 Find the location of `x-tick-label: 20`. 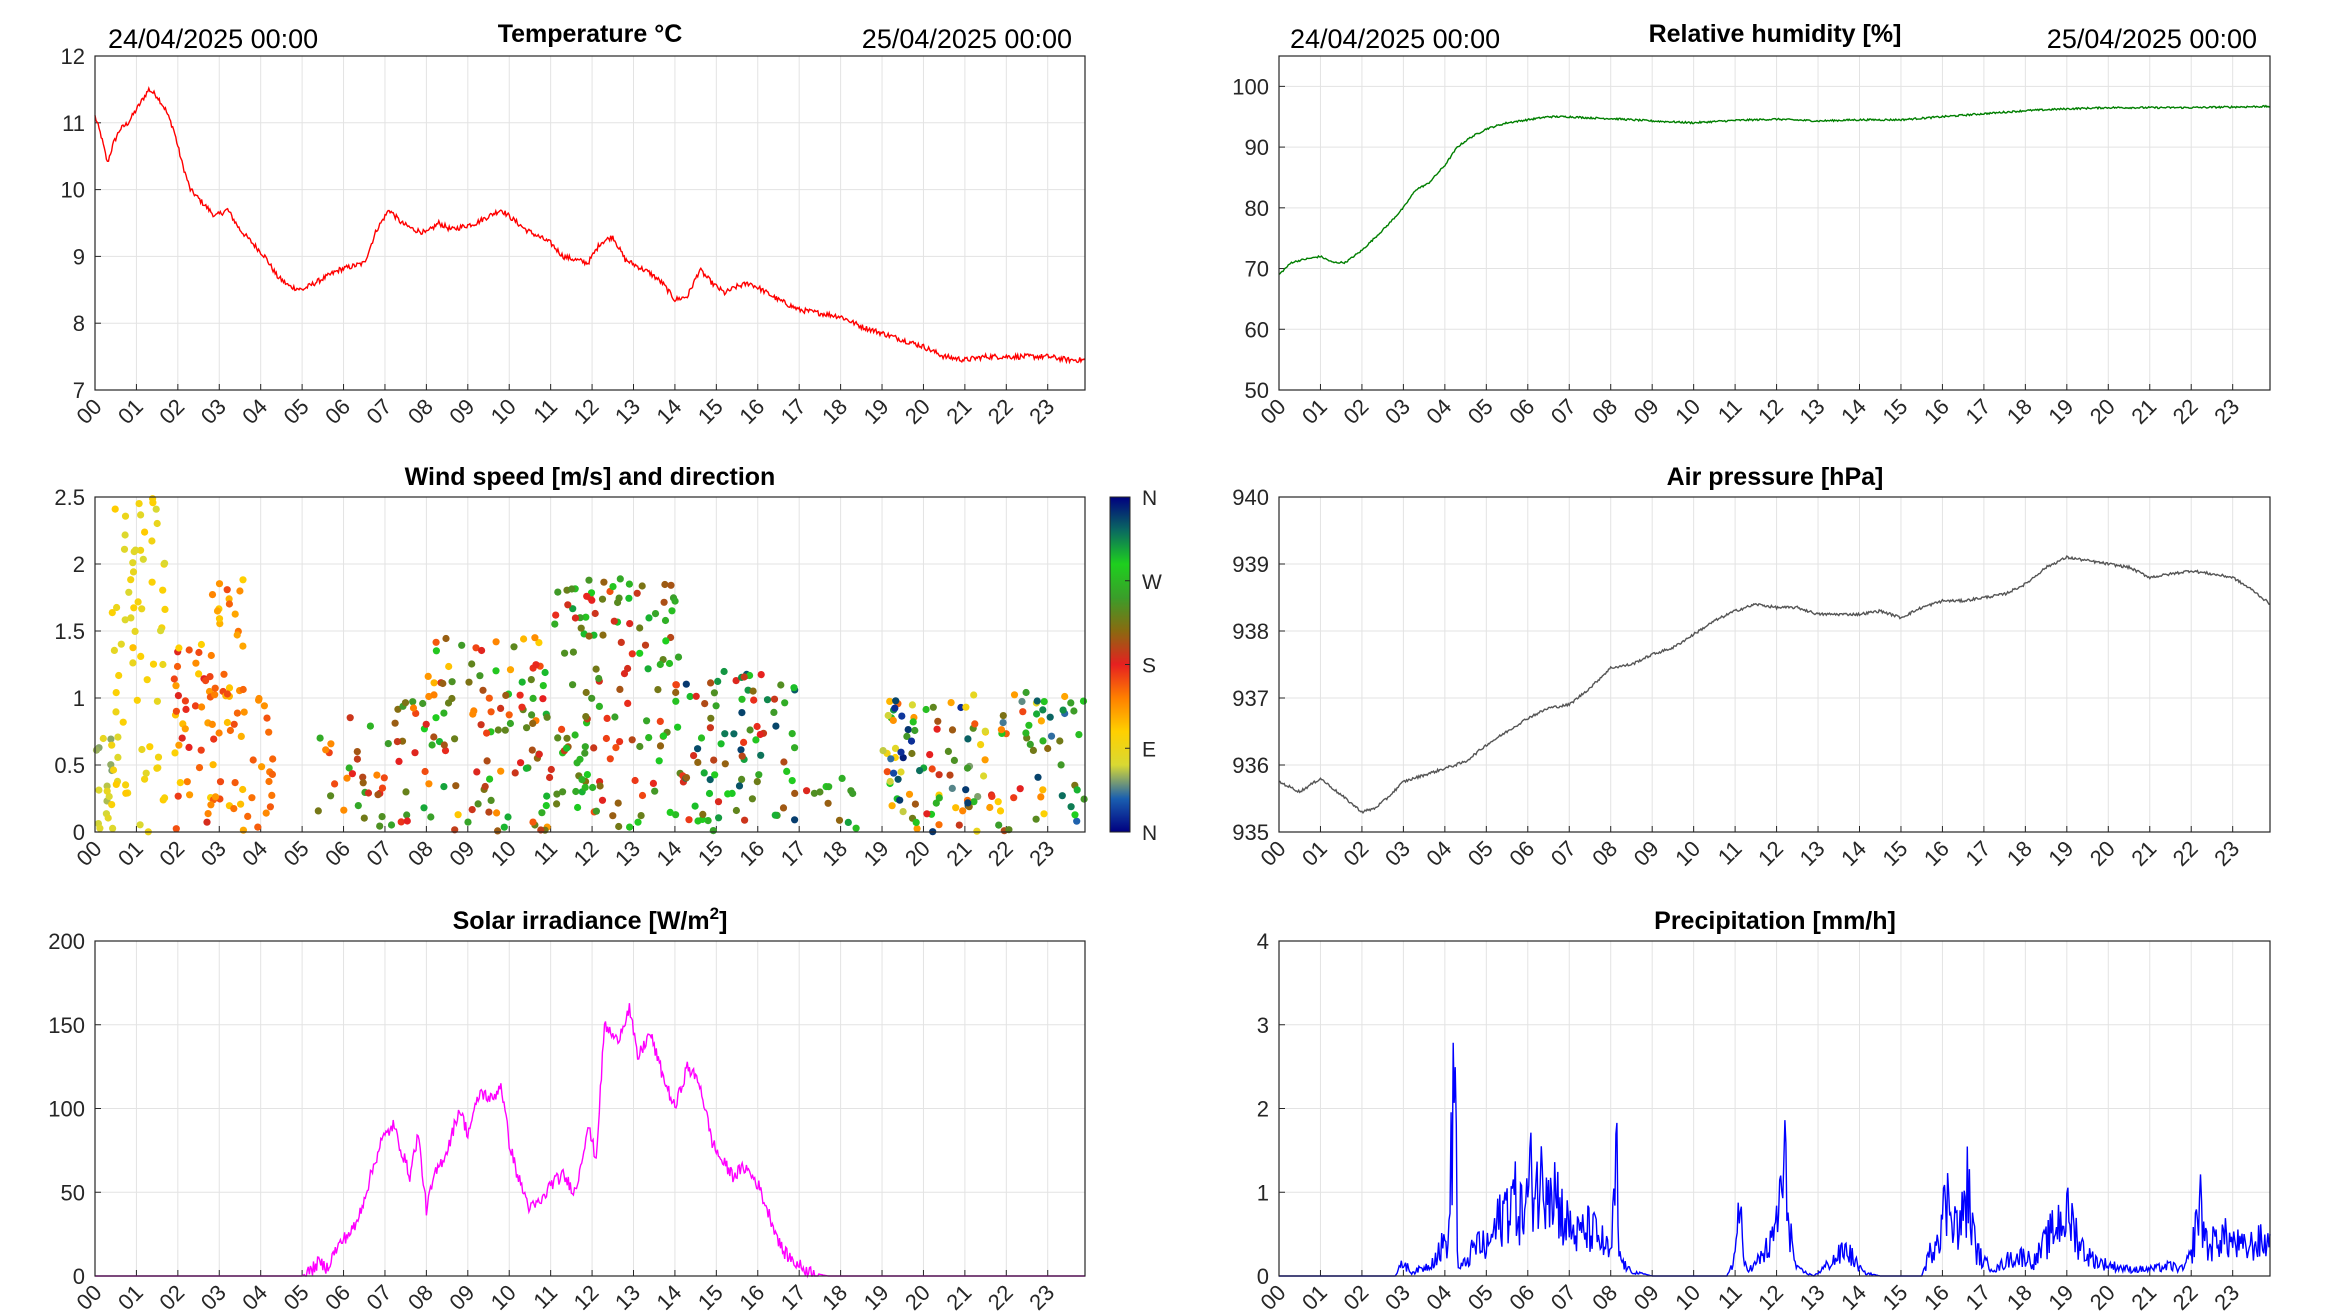

x-tick-label: 20 is located at coordinates (2102, 1296).